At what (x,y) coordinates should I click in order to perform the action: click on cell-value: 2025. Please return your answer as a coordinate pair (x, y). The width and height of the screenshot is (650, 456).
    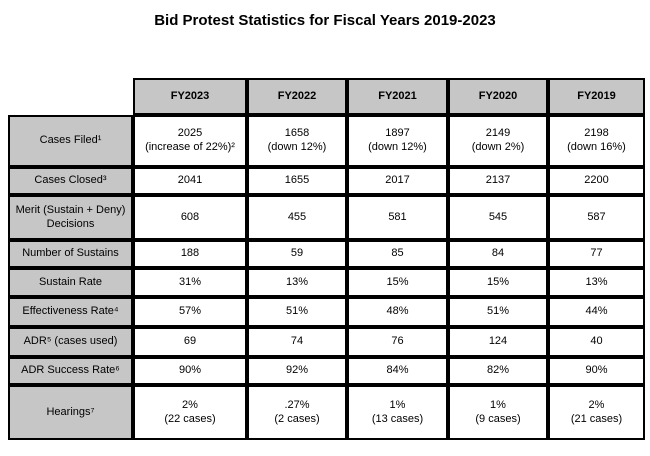
    Looking at the image, I should click on (190, 133).